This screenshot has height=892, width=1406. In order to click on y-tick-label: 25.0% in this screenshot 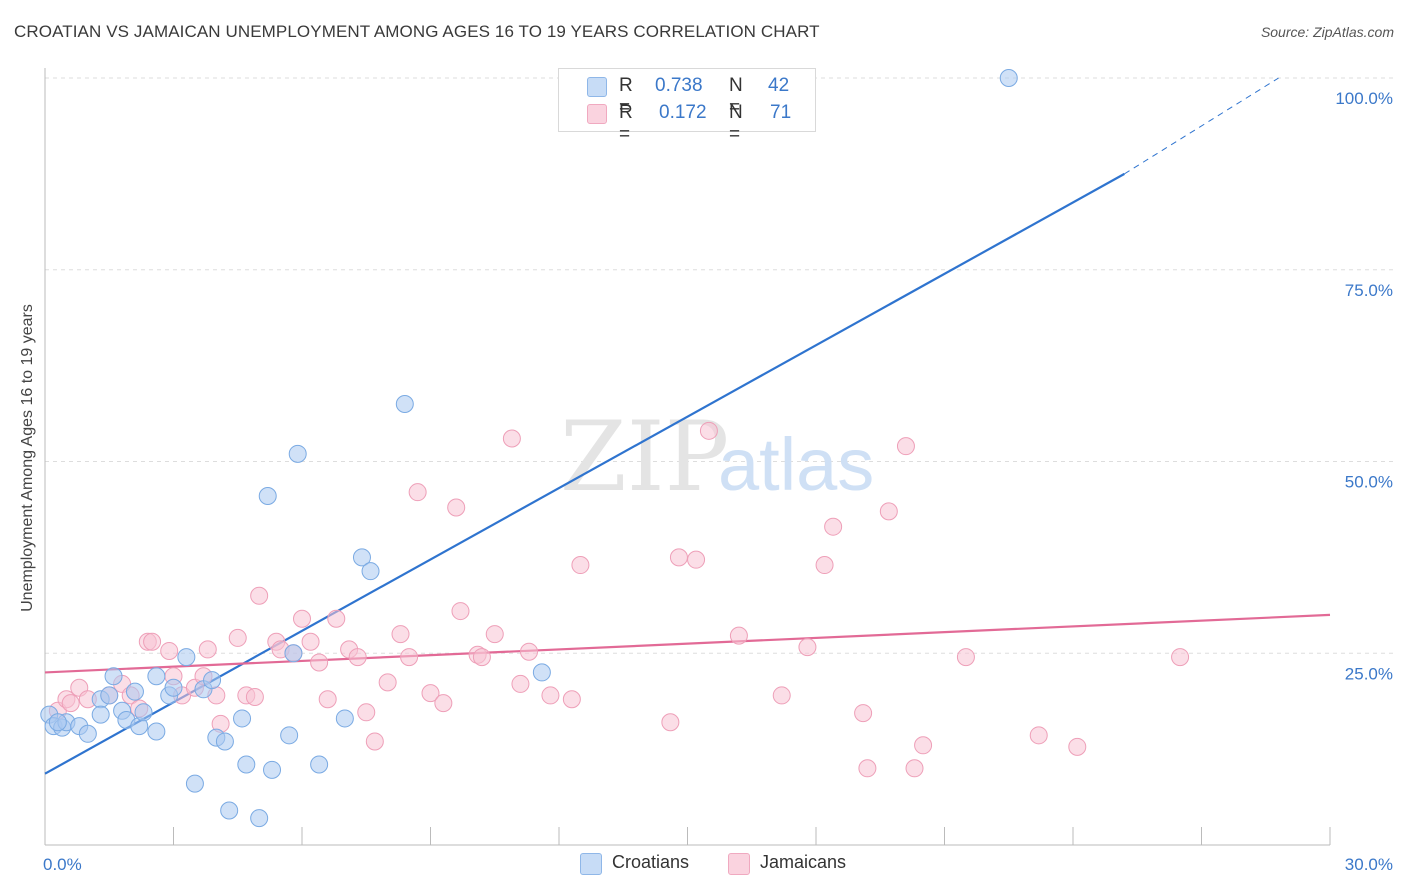, I will do `click(1369, 673)`.